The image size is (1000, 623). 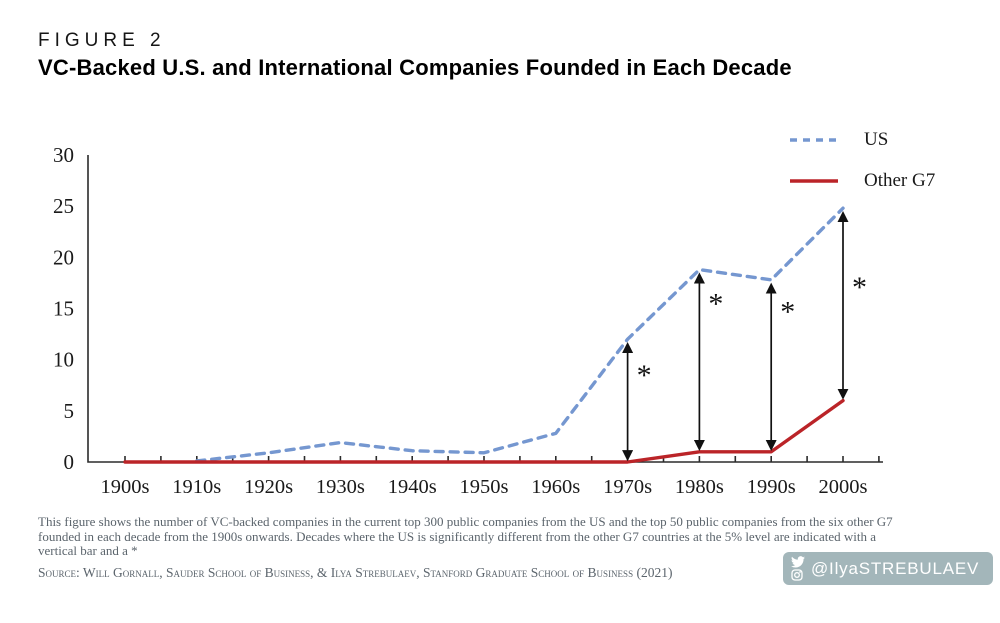 What do you see at coordinates (900, 180) in the screenshot?
I see `legend-label-other-g7: Other G7` at bounding box center [900, 180].